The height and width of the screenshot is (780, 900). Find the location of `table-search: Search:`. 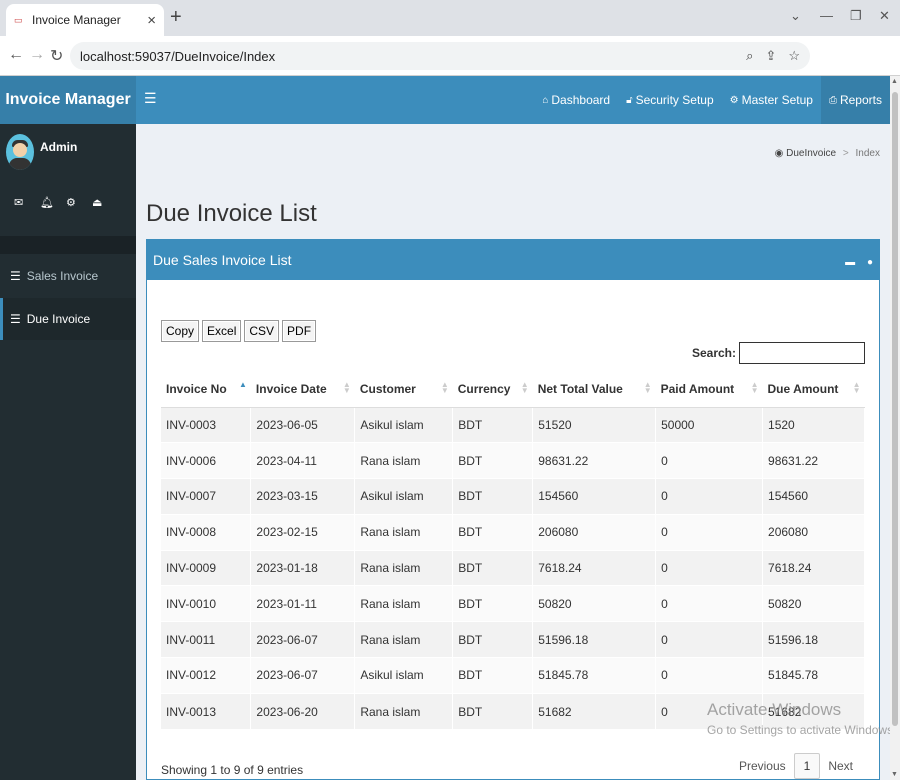

table-search: Search: is located at coordinates (778, 353).